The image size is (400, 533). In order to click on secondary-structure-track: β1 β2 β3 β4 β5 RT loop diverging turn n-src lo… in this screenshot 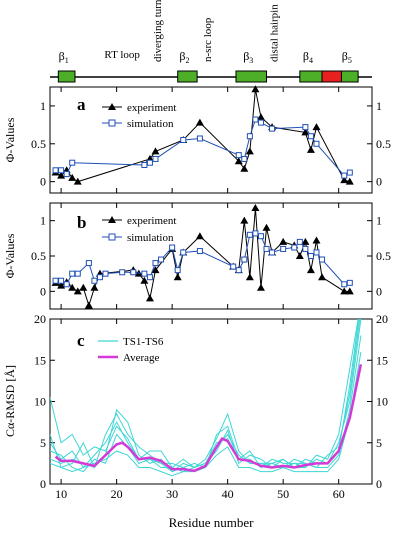, I will do `click(211, 41)`.